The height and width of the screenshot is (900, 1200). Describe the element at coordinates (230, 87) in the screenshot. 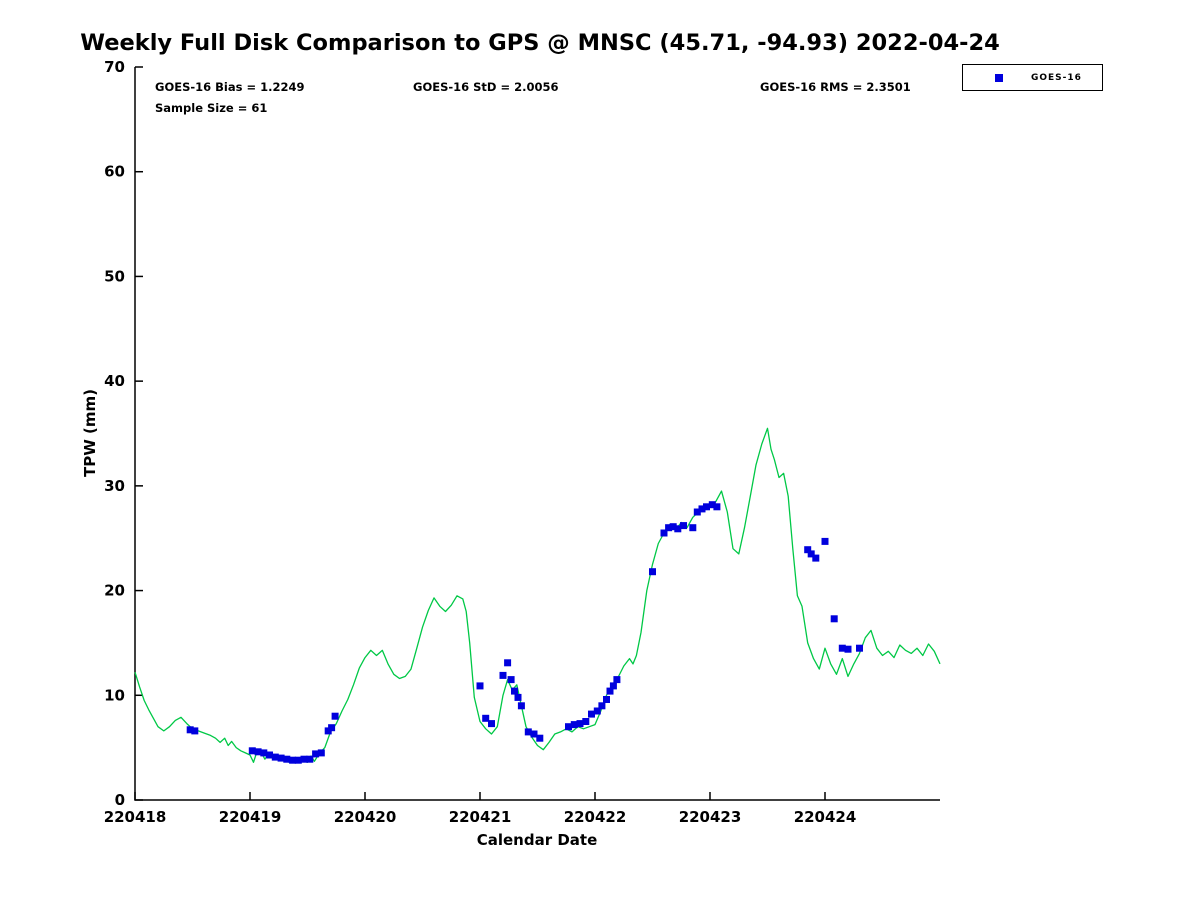

I see `stat-bias: GOES-16 Bias = 1.2249` at that location.